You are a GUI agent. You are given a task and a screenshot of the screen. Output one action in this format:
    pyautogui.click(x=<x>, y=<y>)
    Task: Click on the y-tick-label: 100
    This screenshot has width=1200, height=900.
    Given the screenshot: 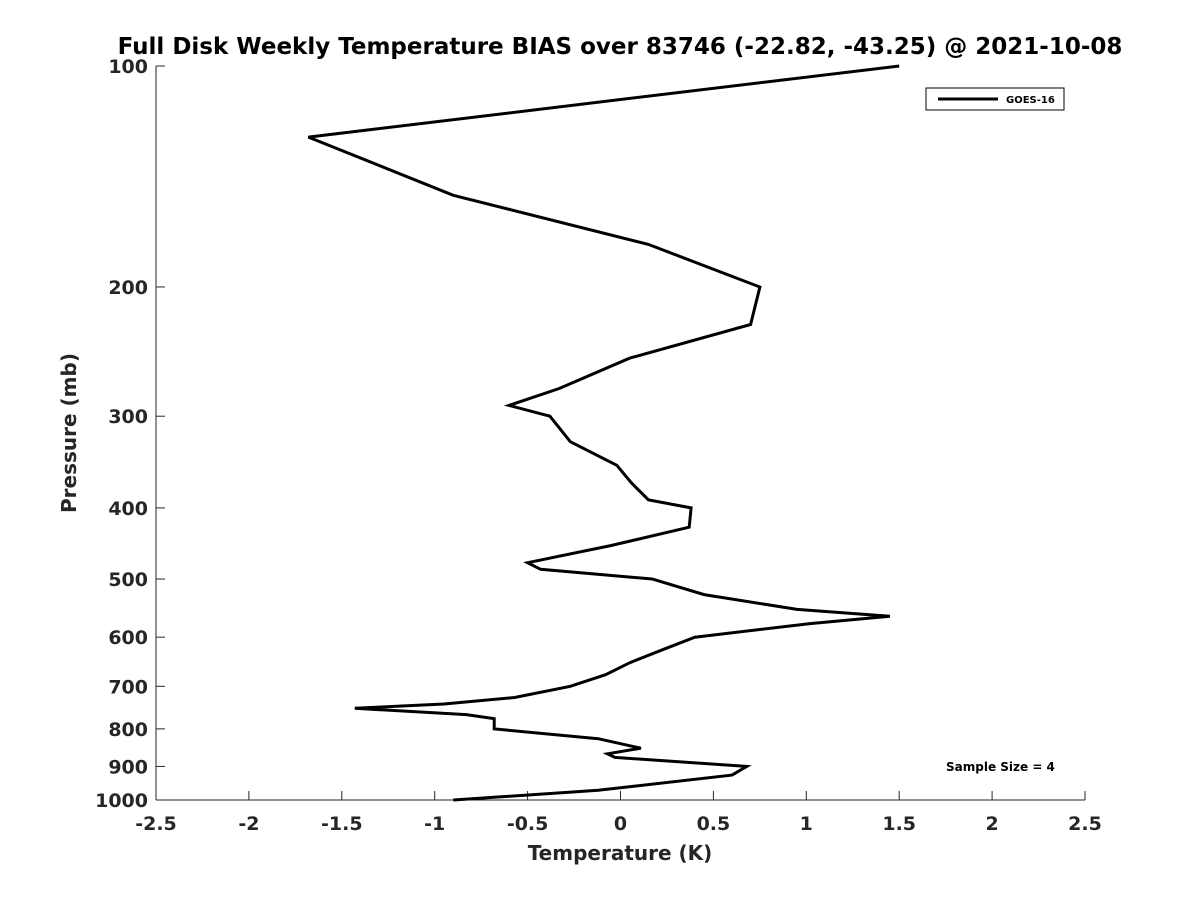 What is the action you would take?
    pyautogui.click(x=128, y=67)
    